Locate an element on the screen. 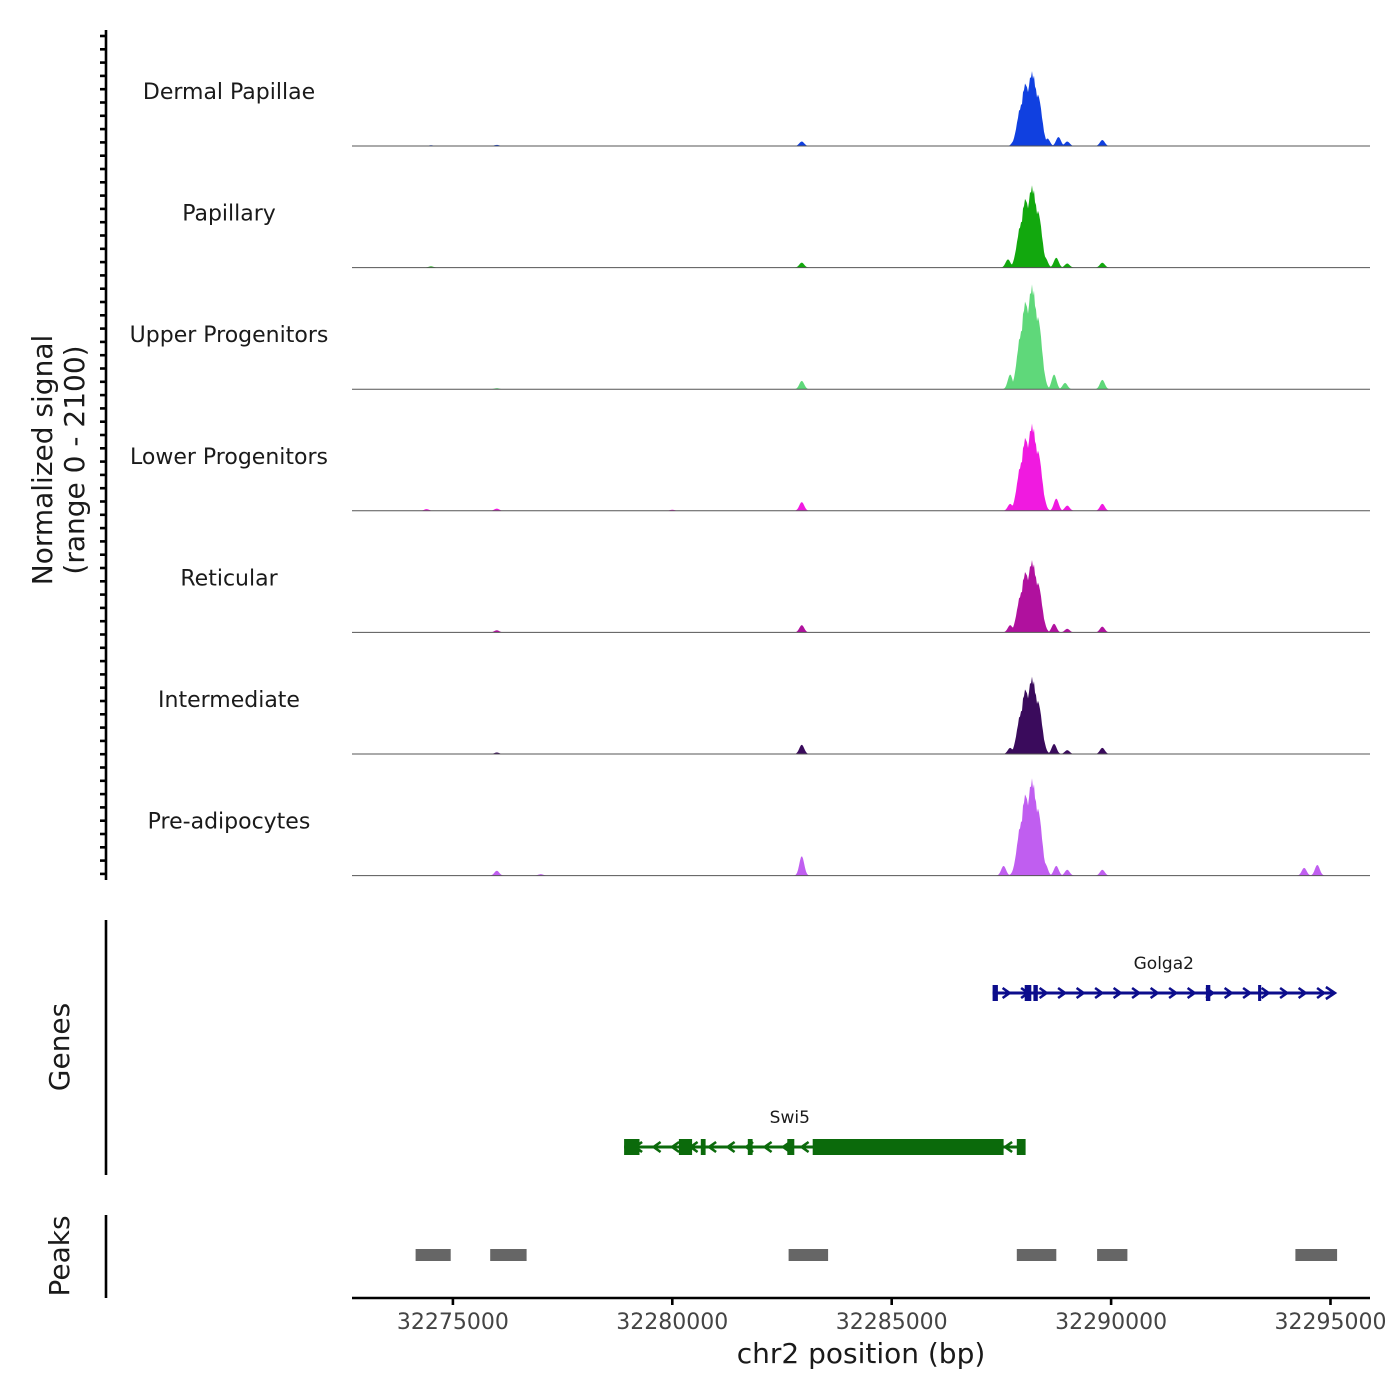  x-tick-label: 32280000 is located at coordinates (672, 1322).